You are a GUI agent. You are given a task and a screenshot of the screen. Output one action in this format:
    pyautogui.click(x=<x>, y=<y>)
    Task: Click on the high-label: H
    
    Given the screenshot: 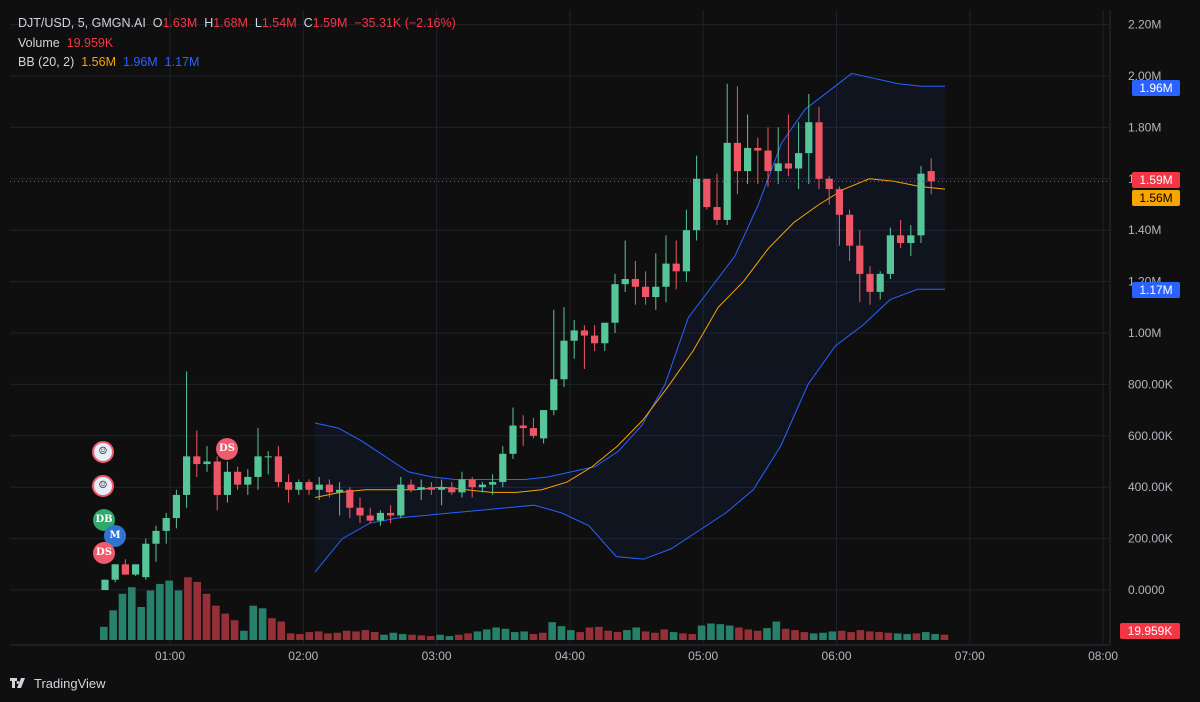 What is the action you would take?
    pyautogui.click(x=209, y=23)
    